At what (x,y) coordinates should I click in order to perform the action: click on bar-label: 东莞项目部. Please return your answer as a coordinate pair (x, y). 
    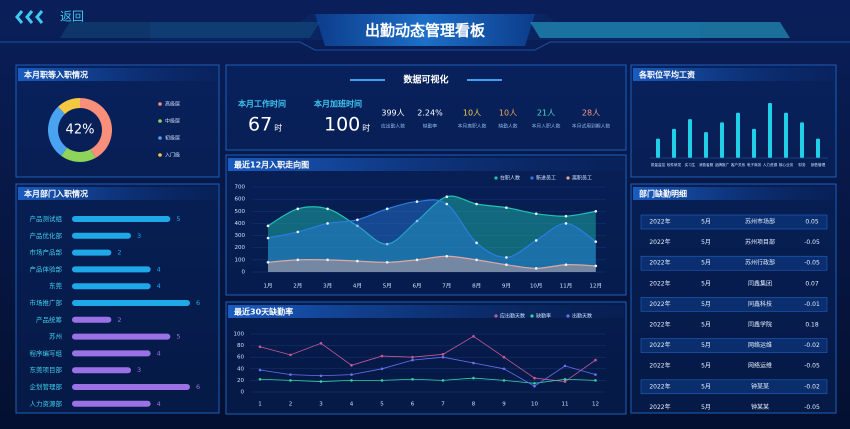
    Looking at the image, I should click on (46, 369).